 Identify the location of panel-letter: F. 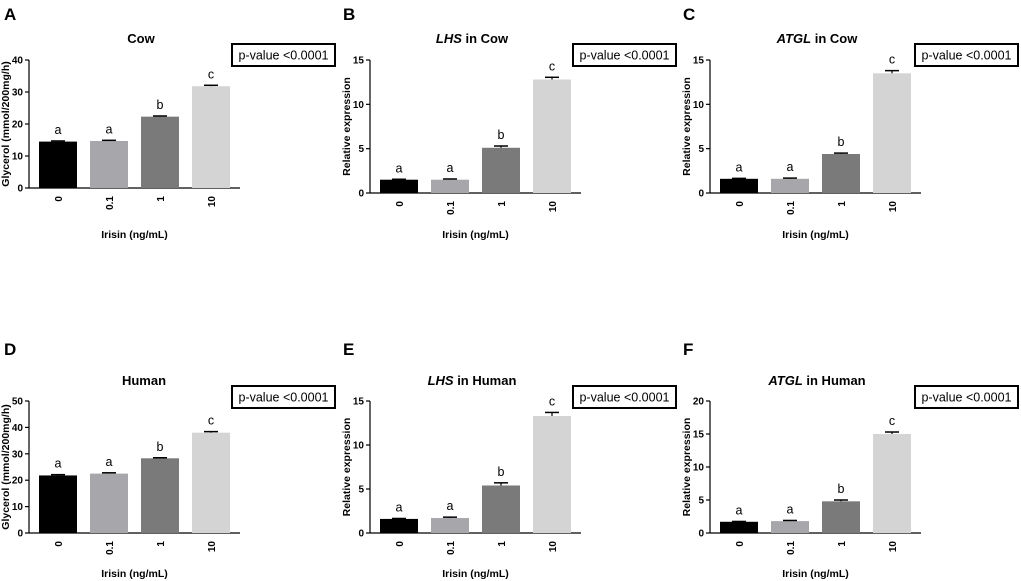
(688, 349).